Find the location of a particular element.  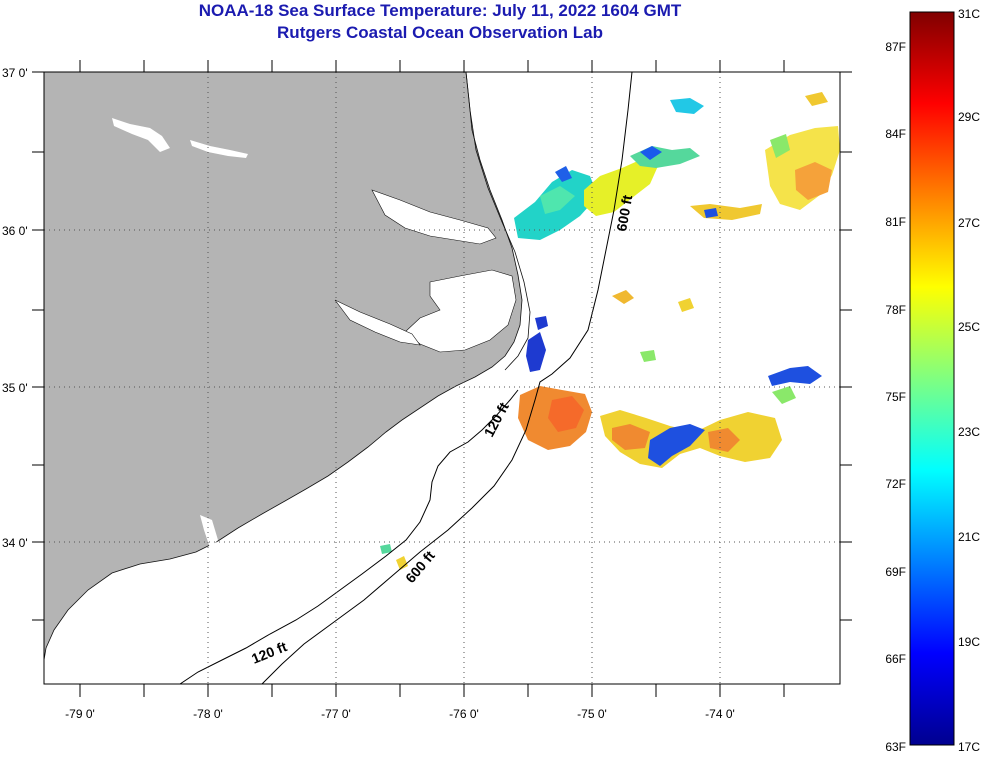

fahrenheit-label: 84F is located at coordinates (895, 134).